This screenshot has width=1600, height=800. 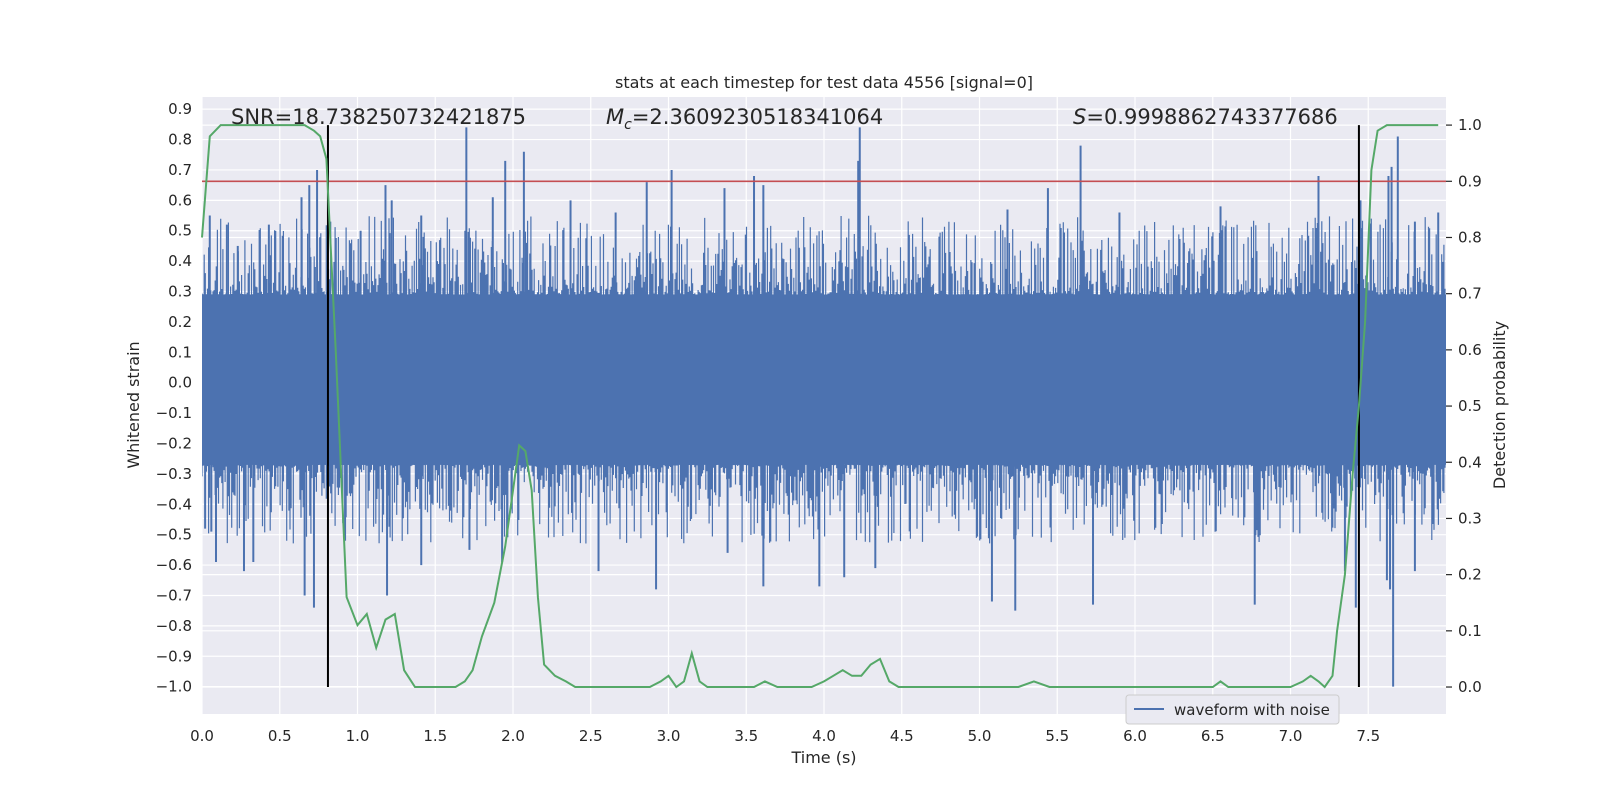 What do you see at coordinates (180, 352) in the screenshot?
I see `y-left-tick-label: 0.1` at bounding box center [180, 352].